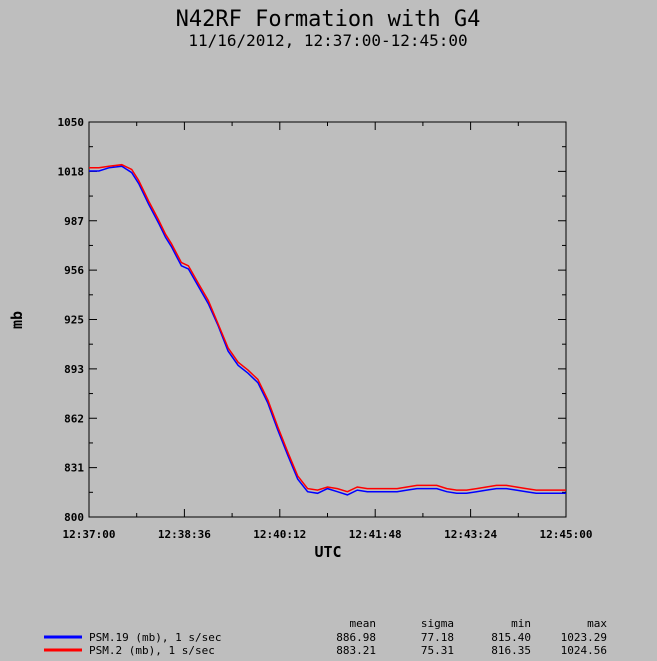 Image resolution: width=657 pixels, height=661 pixels. Describe the element at coordinates (327, 552) in the screenshot. I see `x-axis-label: UTC` at that location.